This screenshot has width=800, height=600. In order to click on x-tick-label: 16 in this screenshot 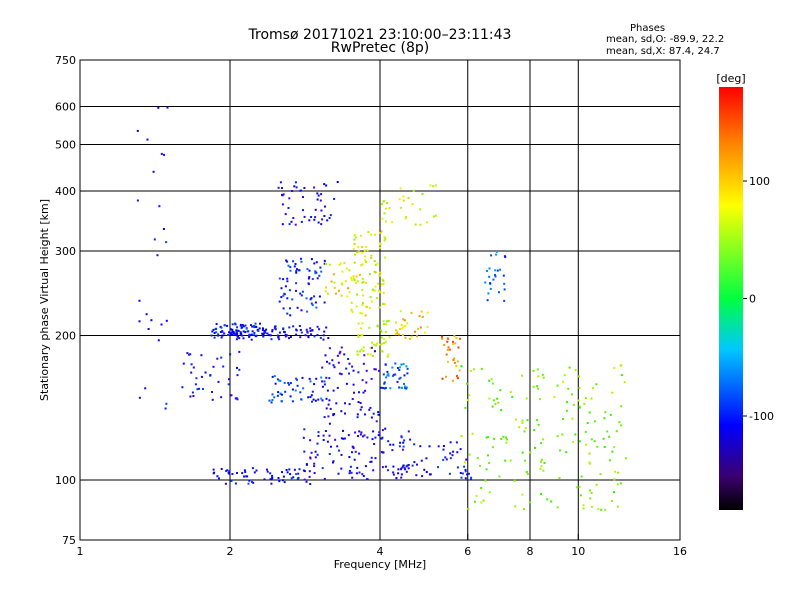, I will do `click(680, 551)`.